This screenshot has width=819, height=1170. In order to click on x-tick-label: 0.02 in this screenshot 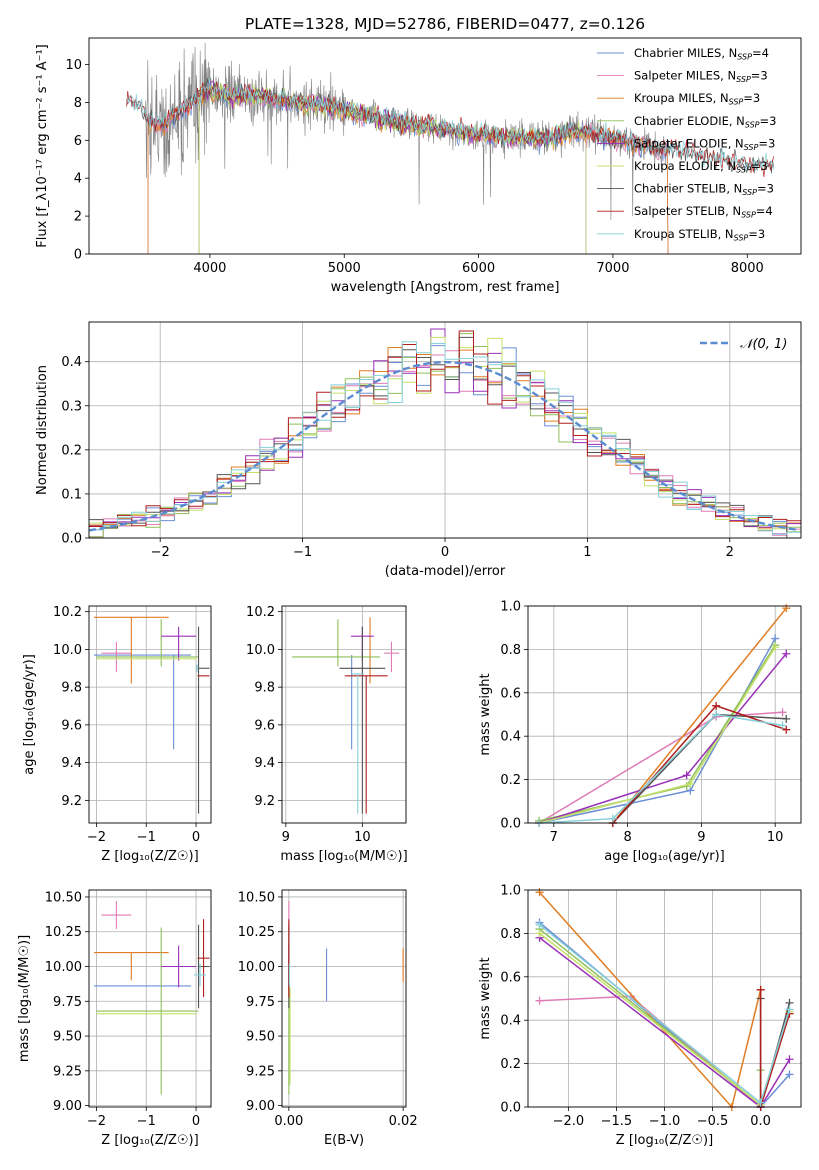, I will do `click(403, 1121)`.